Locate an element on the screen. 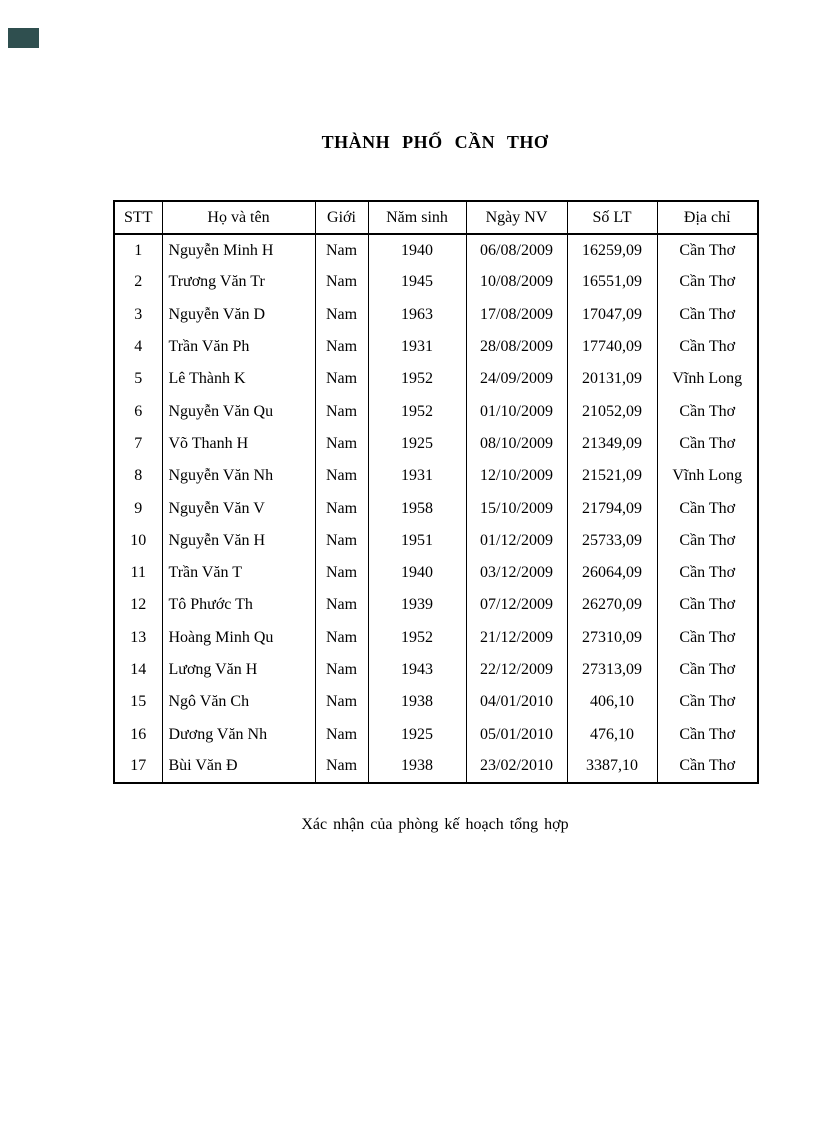 The height and width of the screenshot is (1123, 816). page-title: THÀNH PHỐ CẦN THƠ is located at coordinates (435, 142).